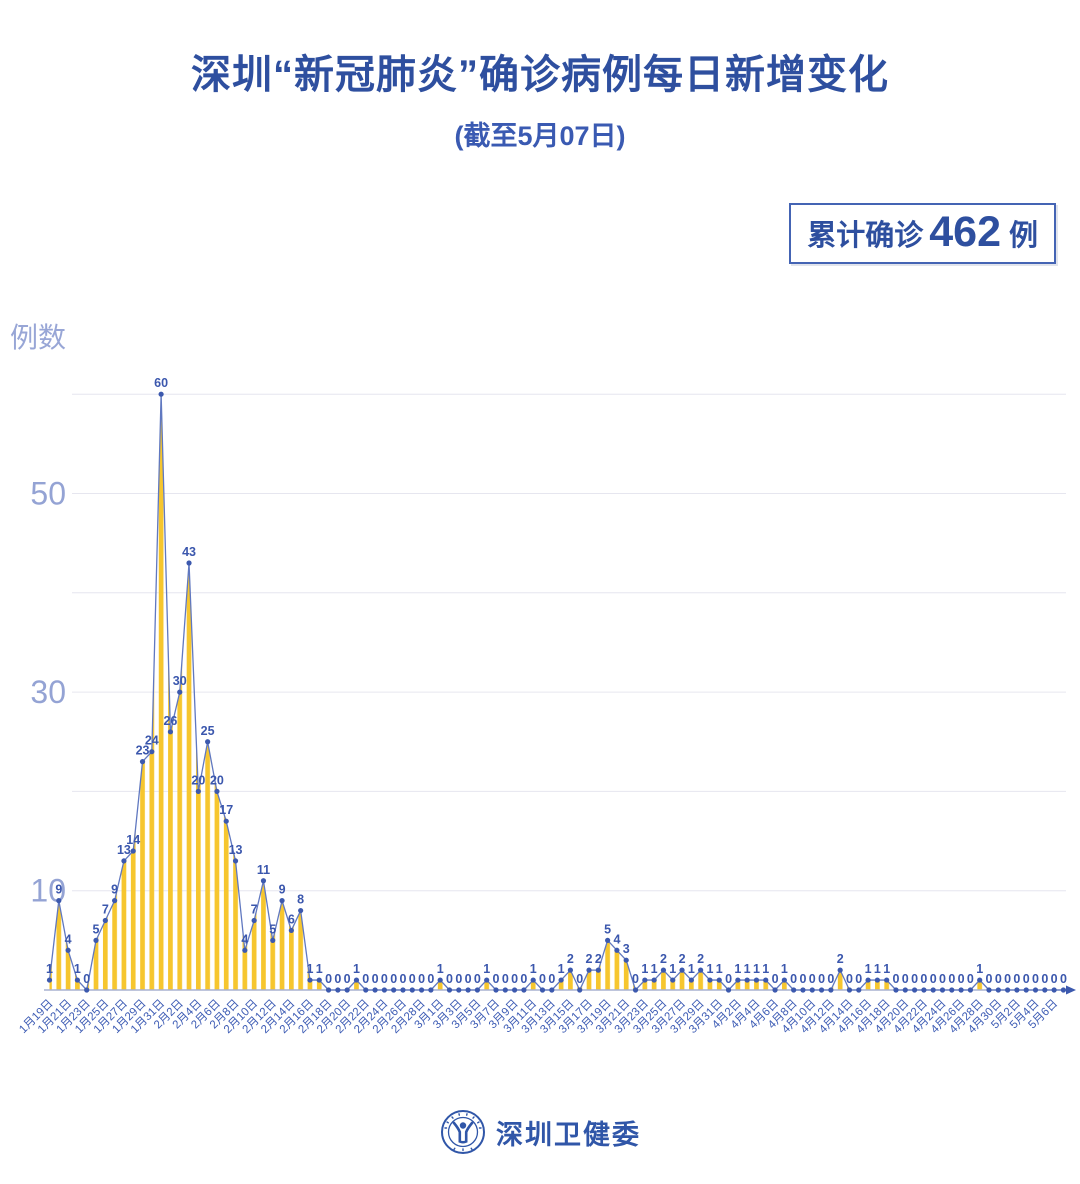  Describe the element at coordinates (263, 870) in the screenshot. I see `svg-text: 11` at that location.